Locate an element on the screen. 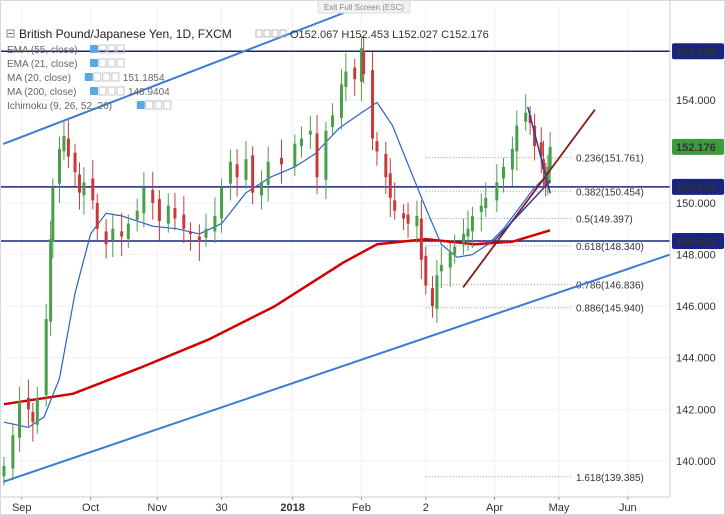 Image resolution: width=725 pixels, height=515 pixels. collapse-icon is located at coordinates (10, 33).